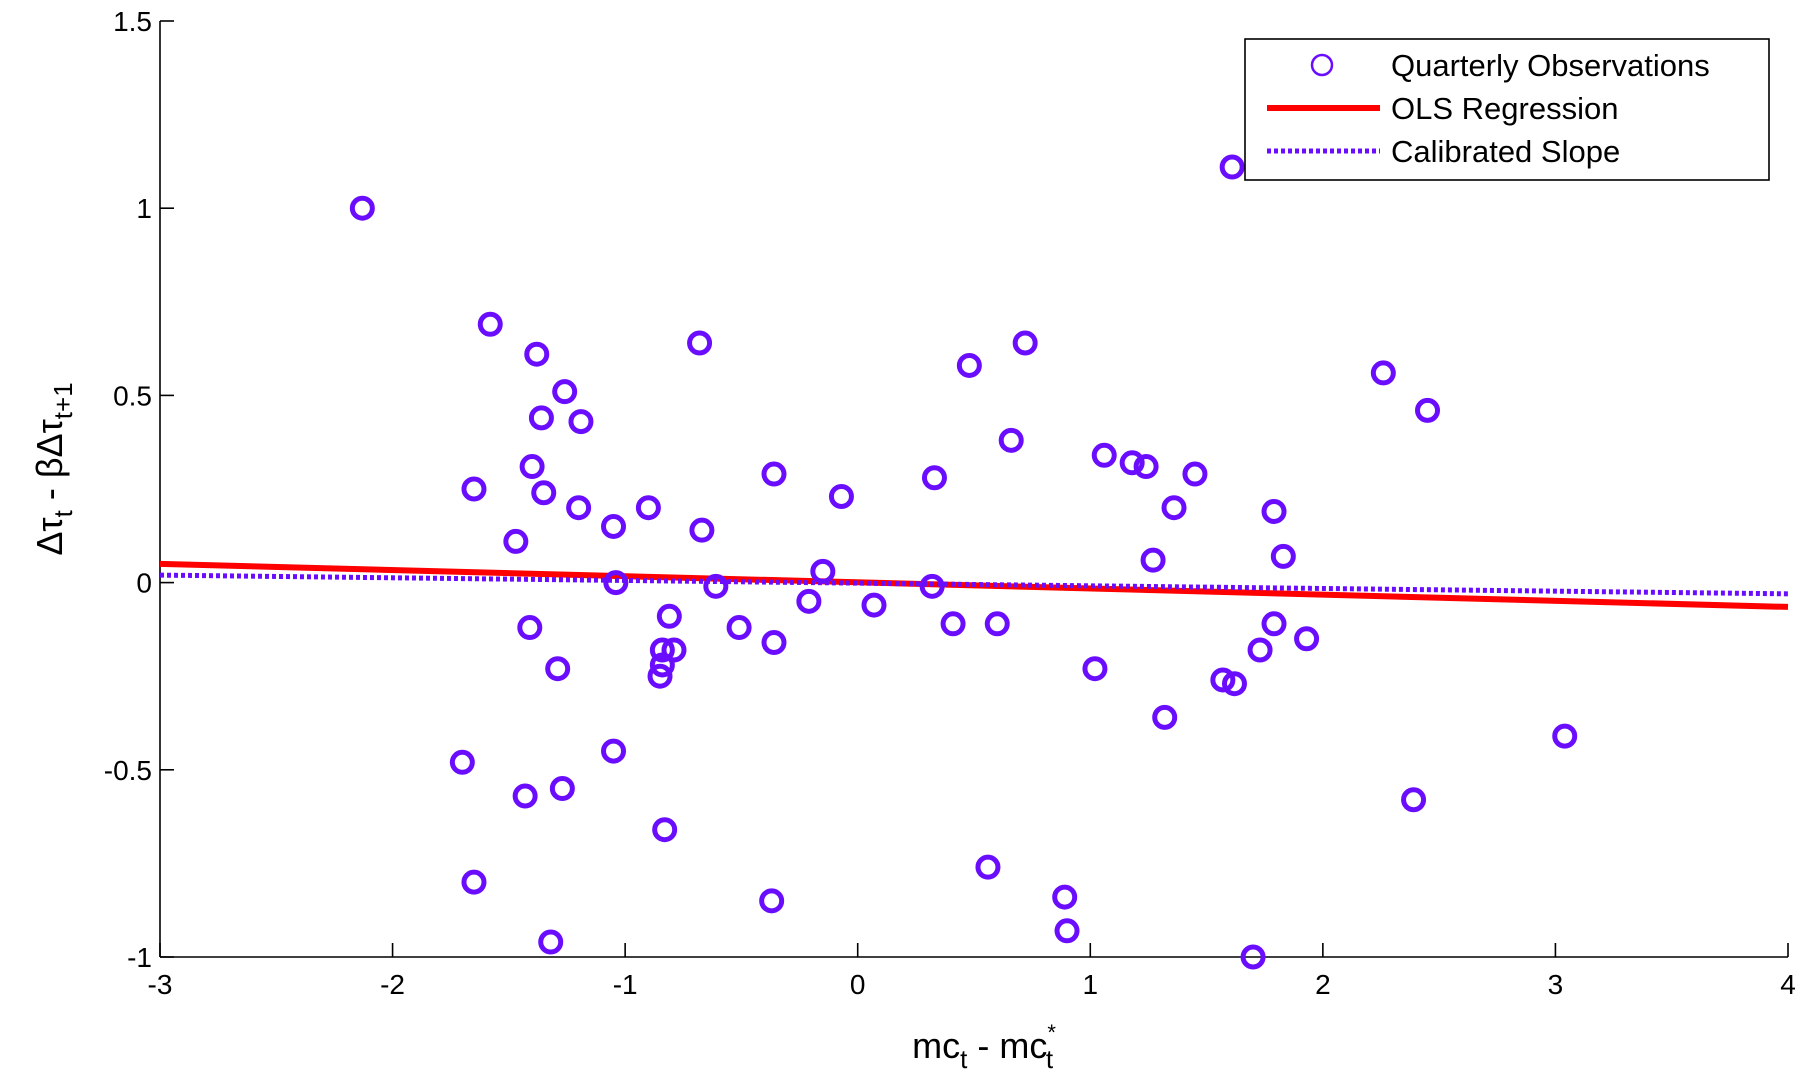  I want to click on y-axis-label: Δτt - βΔτt+1, so click(53, 468).